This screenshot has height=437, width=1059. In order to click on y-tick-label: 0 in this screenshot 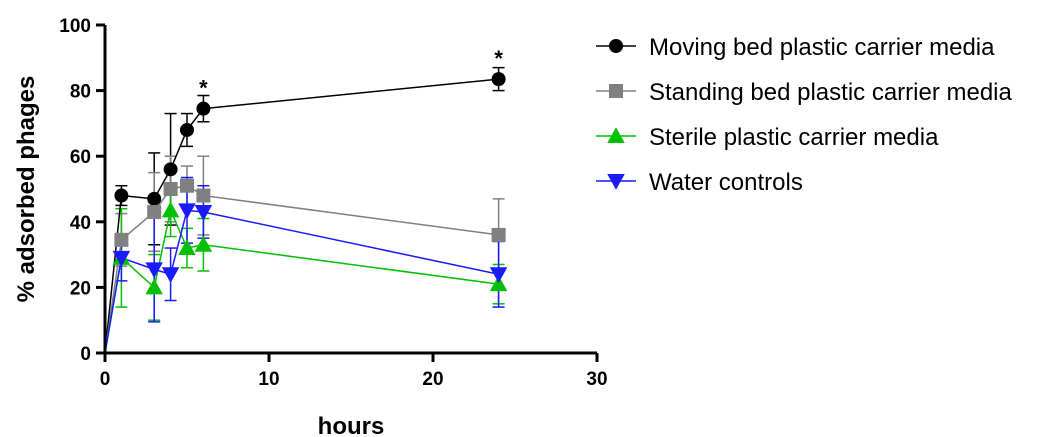, I will do `click(85, 354)`.